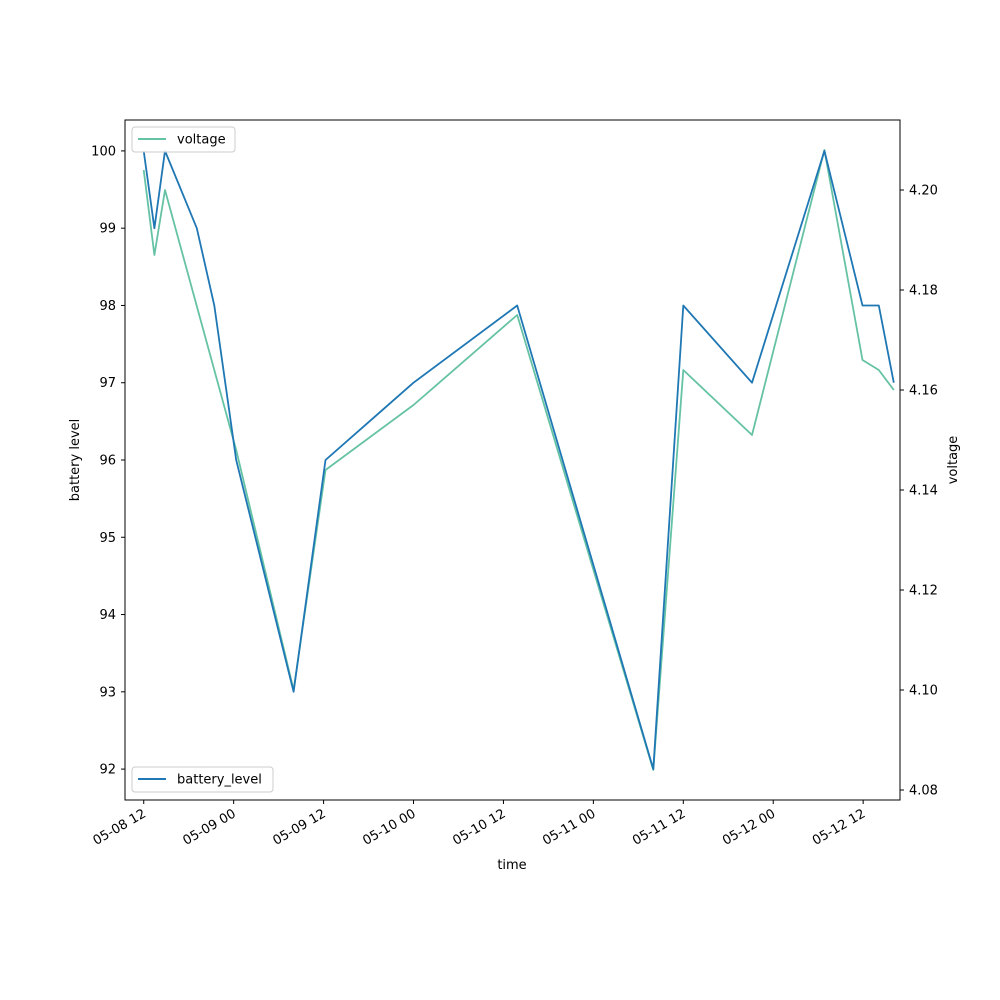 Image resolution: width=1000 pixels, height=1000 pixels. I want to click on right-y-tick-label: 4.10, so click(923, 691).